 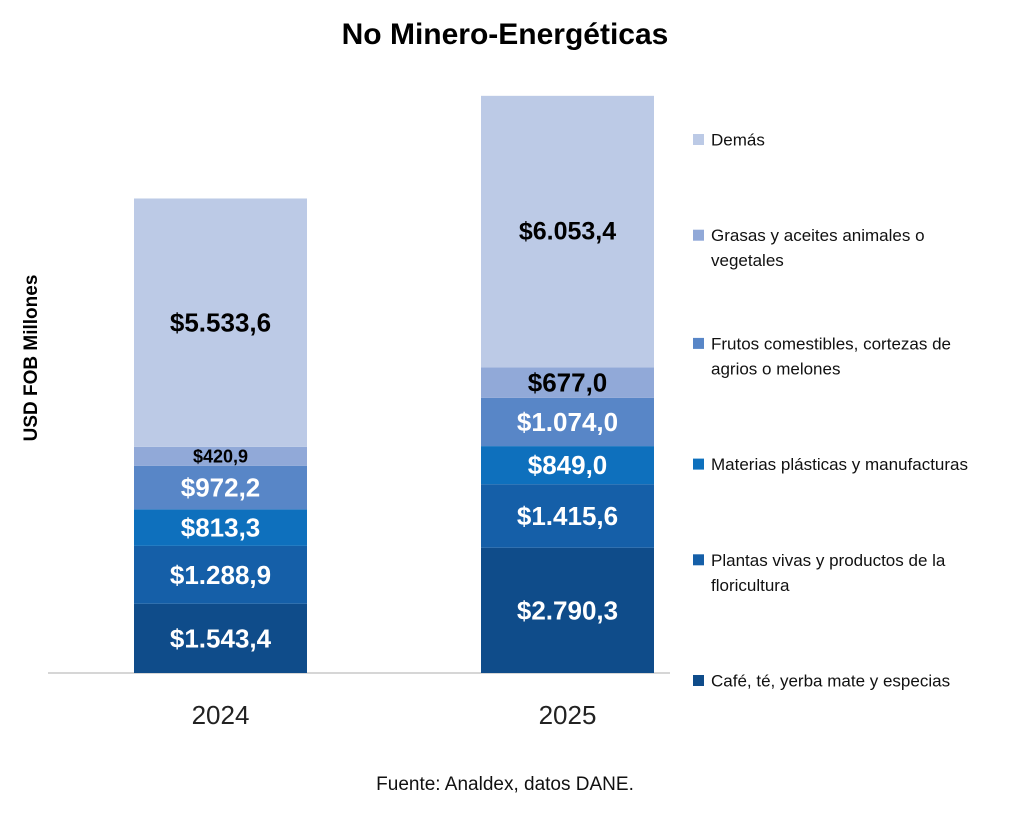 What do you see at coordinates (830, 681) in the screenshot?
I see `legend-label: Café, té, yerba mate y especias` at bounding box center [830, 681].